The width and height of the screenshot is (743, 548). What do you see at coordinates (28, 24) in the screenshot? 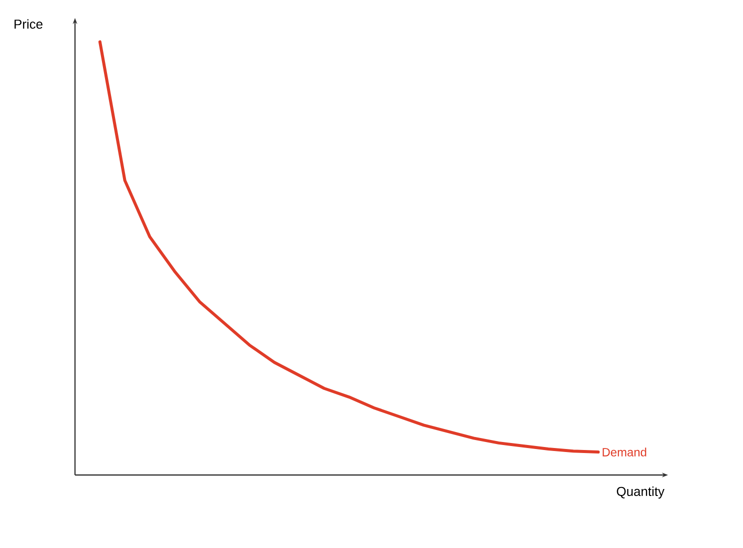
I see `y-axis-title: Price` at bounding box center [28, 24].